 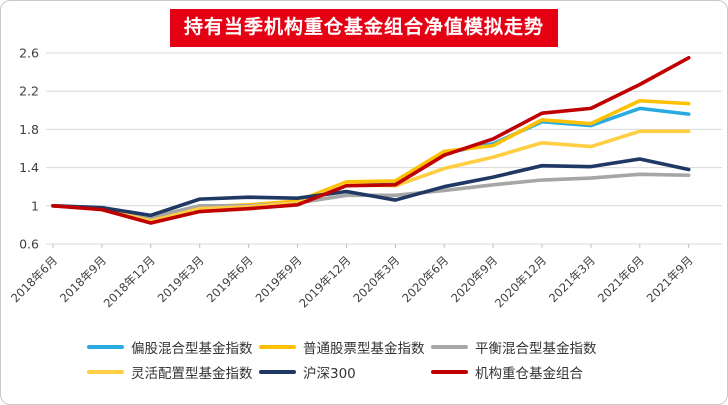 I want to click on legend-label: 偏股混合型基金指数, so click(x=192, y=349).